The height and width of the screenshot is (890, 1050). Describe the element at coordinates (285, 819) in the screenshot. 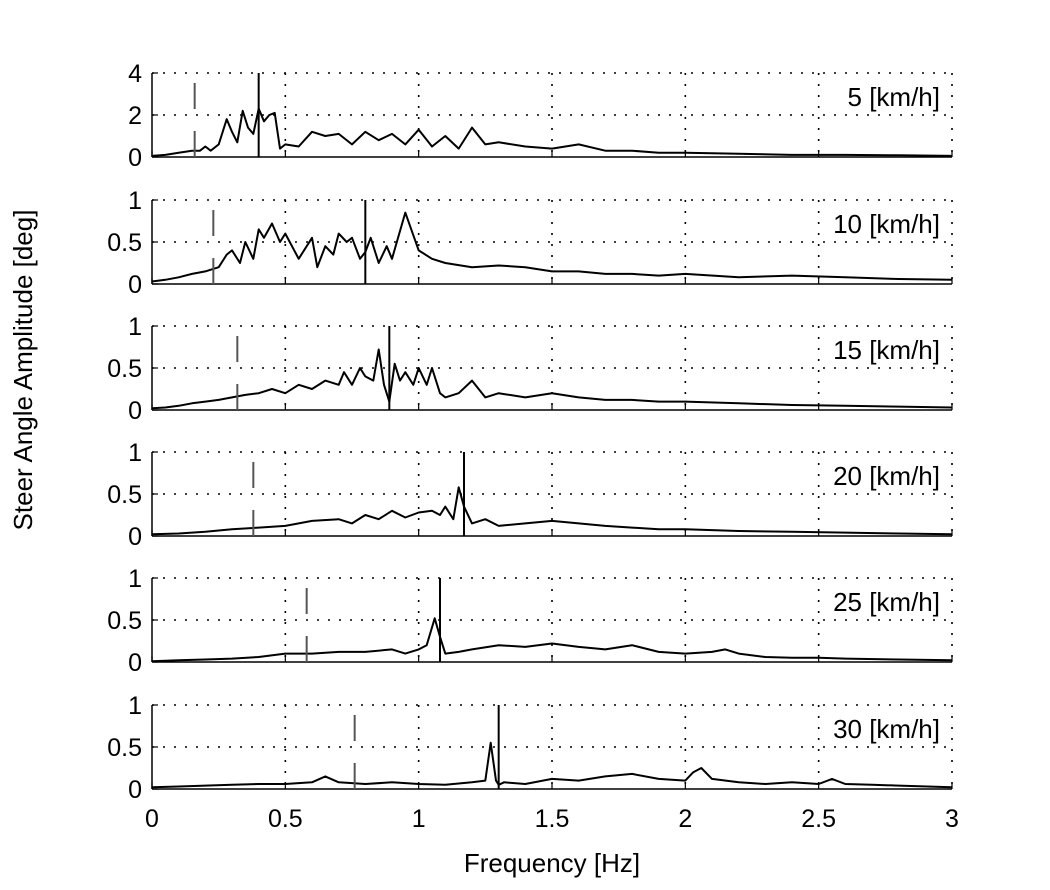

I see `x-tick-label: 0.5` at that location.